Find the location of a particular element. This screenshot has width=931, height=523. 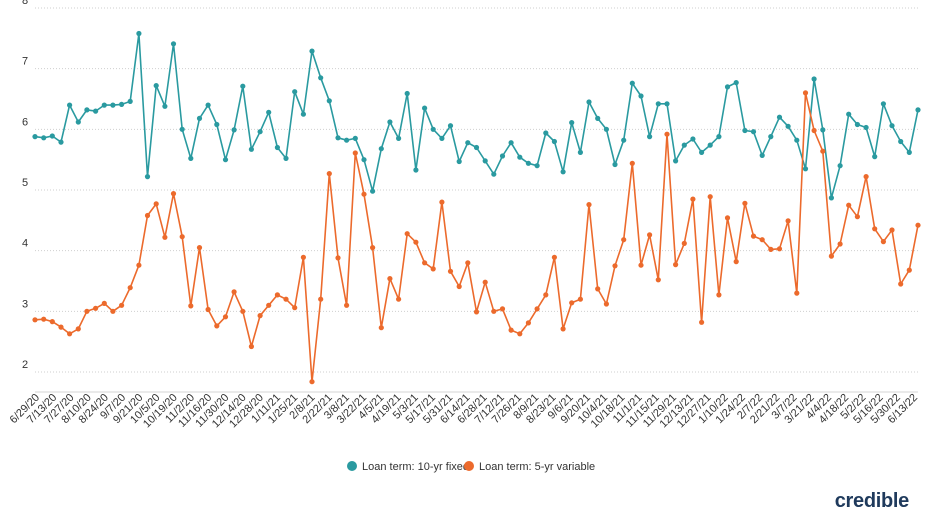

legend-item-variable: Loan term: 5-yr variable is located at coordinates (529, 467).